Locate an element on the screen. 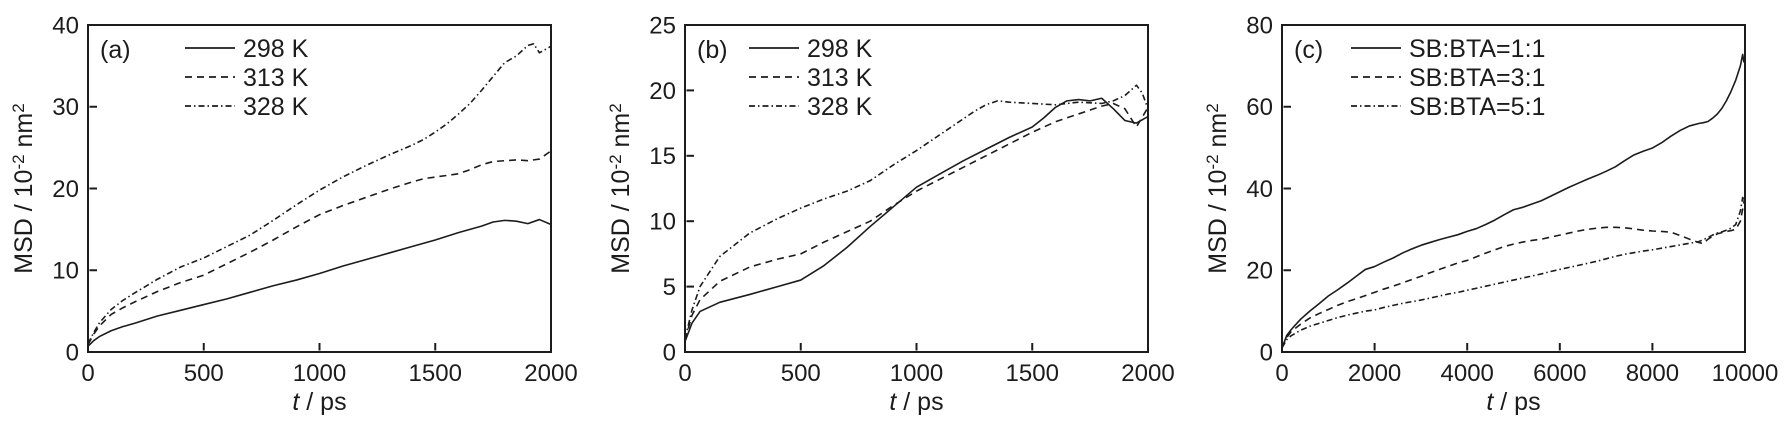  legend-label: SB:BTA=5:1 is located at coordinates (1477, 107).